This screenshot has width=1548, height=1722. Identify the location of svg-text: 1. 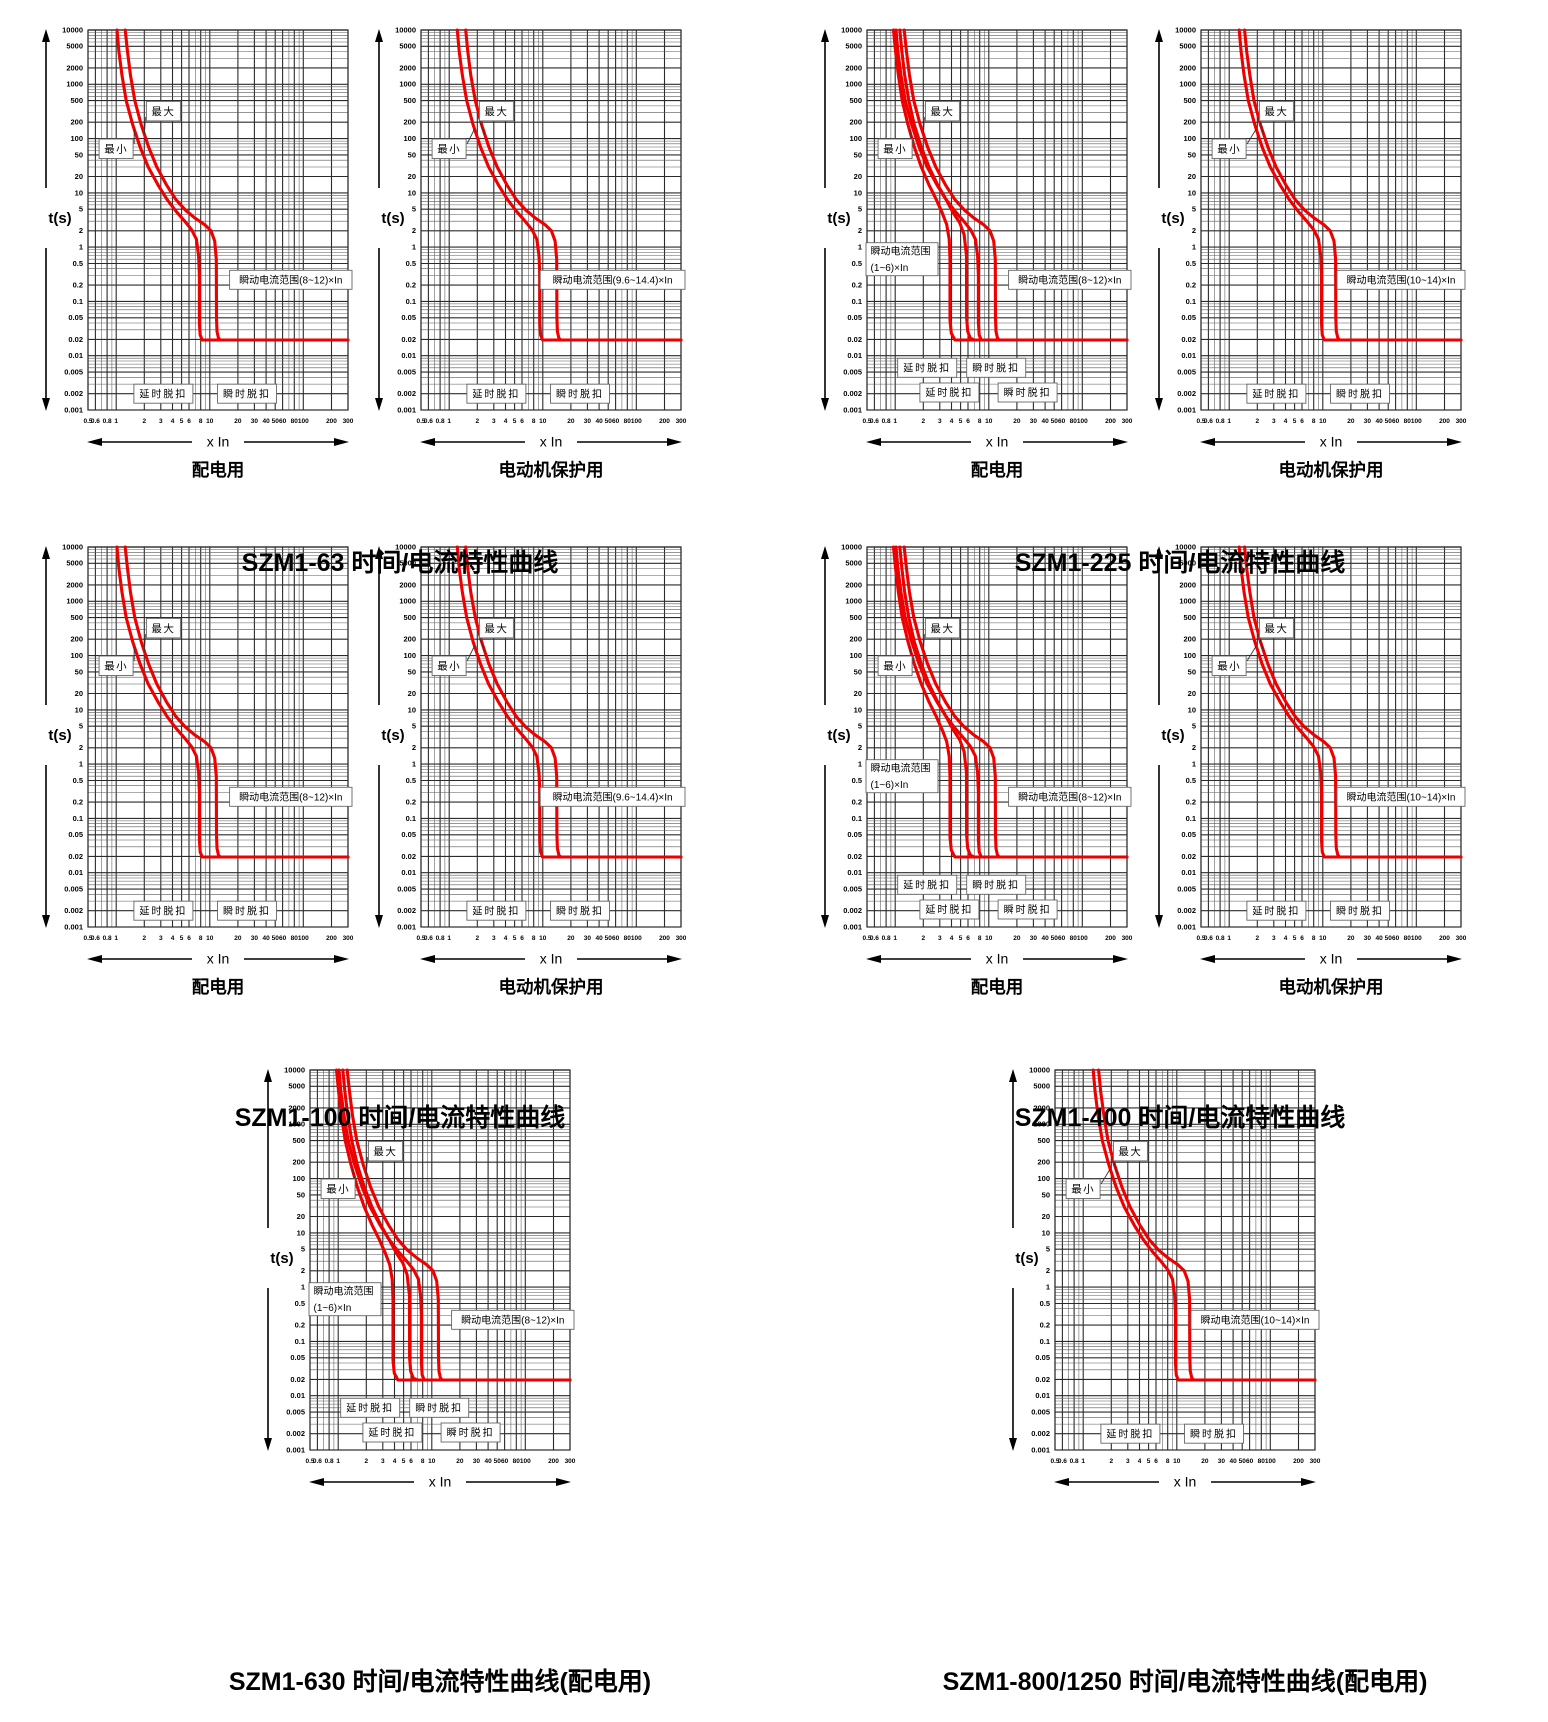
(860, 247).